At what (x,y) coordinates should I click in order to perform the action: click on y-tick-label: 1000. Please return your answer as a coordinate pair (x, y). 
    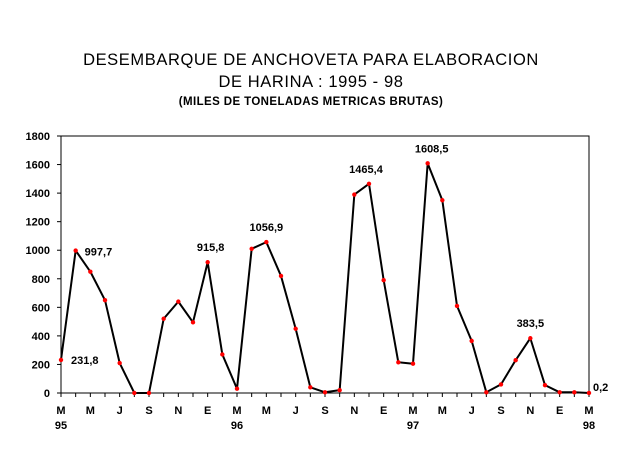
    Looking at the image, I should click on (38, 251).